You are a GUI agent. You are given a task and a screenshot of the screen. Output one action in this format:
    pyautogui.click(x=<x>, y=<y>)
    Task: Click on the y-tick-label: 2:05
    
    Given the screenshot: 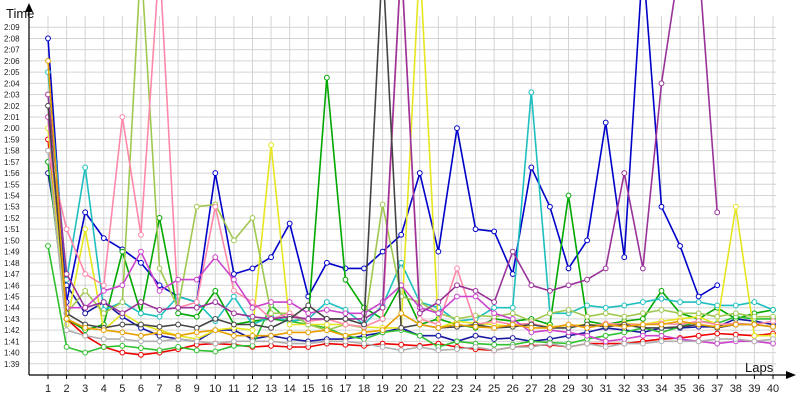 What is the action you would take?
    pyautogui.click(x=12, y=72)
    